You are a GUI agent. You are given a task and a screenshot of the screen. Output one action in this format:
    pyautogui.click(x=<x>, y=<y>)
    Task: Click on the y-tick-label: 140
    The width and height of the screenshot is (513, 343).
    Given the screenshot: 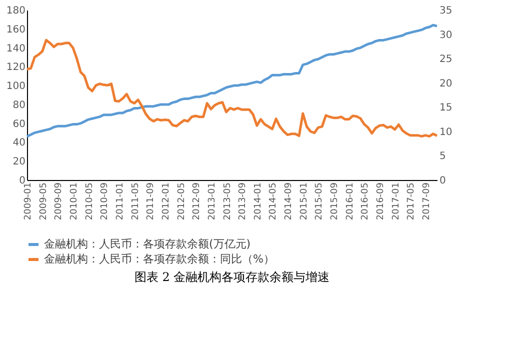 What is the action you would take?
    pyautogui.click(x=16, y=48)
    